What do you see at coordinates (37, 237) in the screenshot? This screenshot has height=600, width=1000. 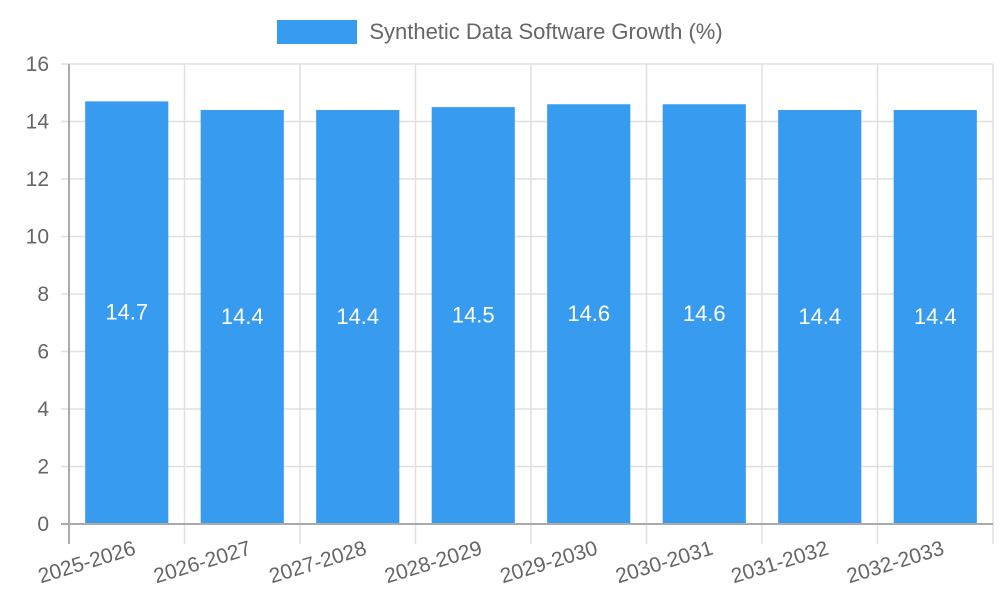 I see `y-tick-label: 10` at bounding box center [37, 237].